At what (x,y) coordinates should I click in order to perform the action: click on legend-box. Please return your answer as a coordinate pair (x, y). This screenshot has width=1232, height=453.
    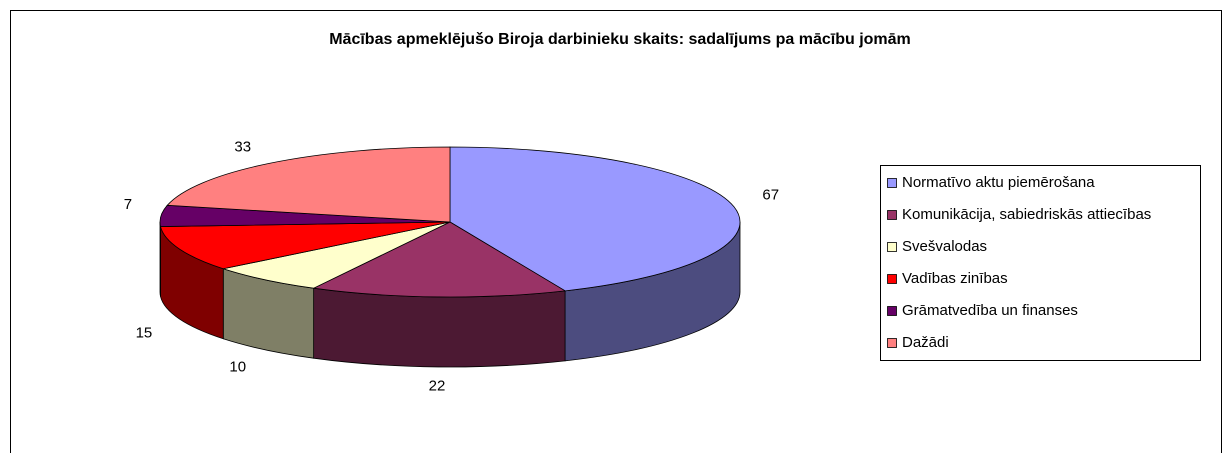
    Looking at the image, I should click on (1040, 263).